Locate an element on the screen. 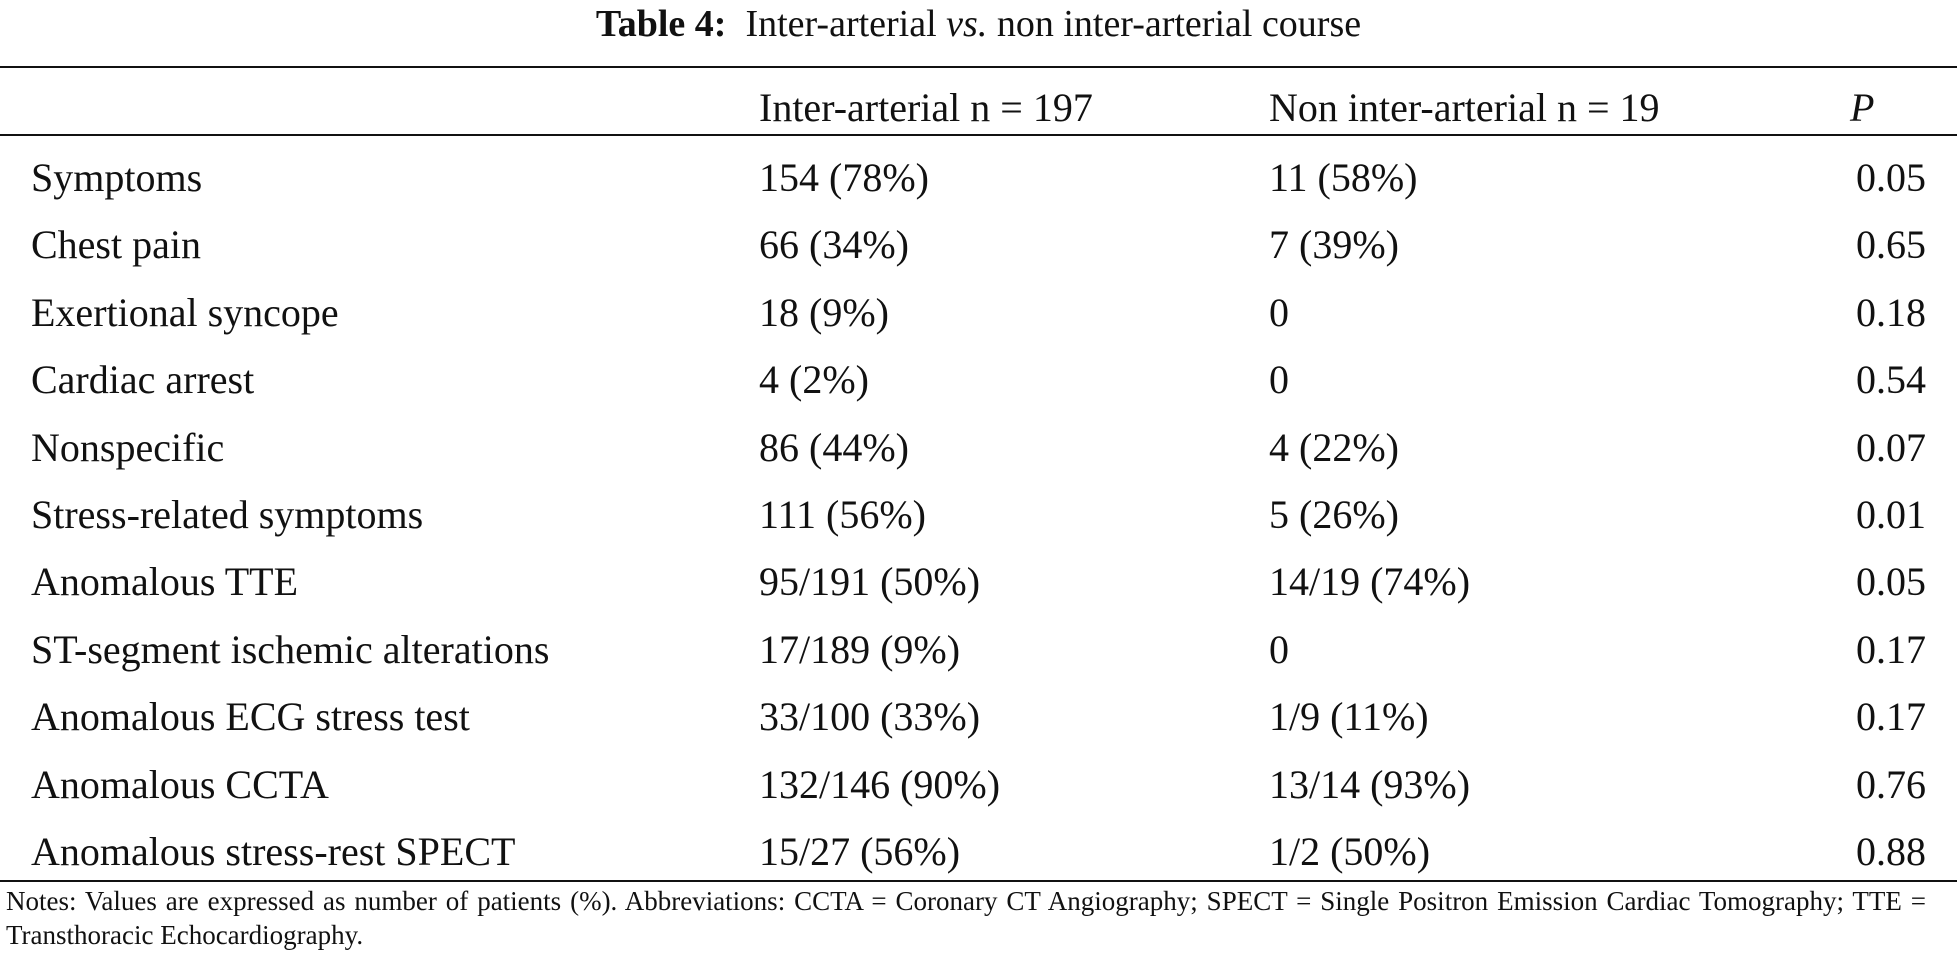  table-cell: 86 (44%) is located at coordinates (834, 447).